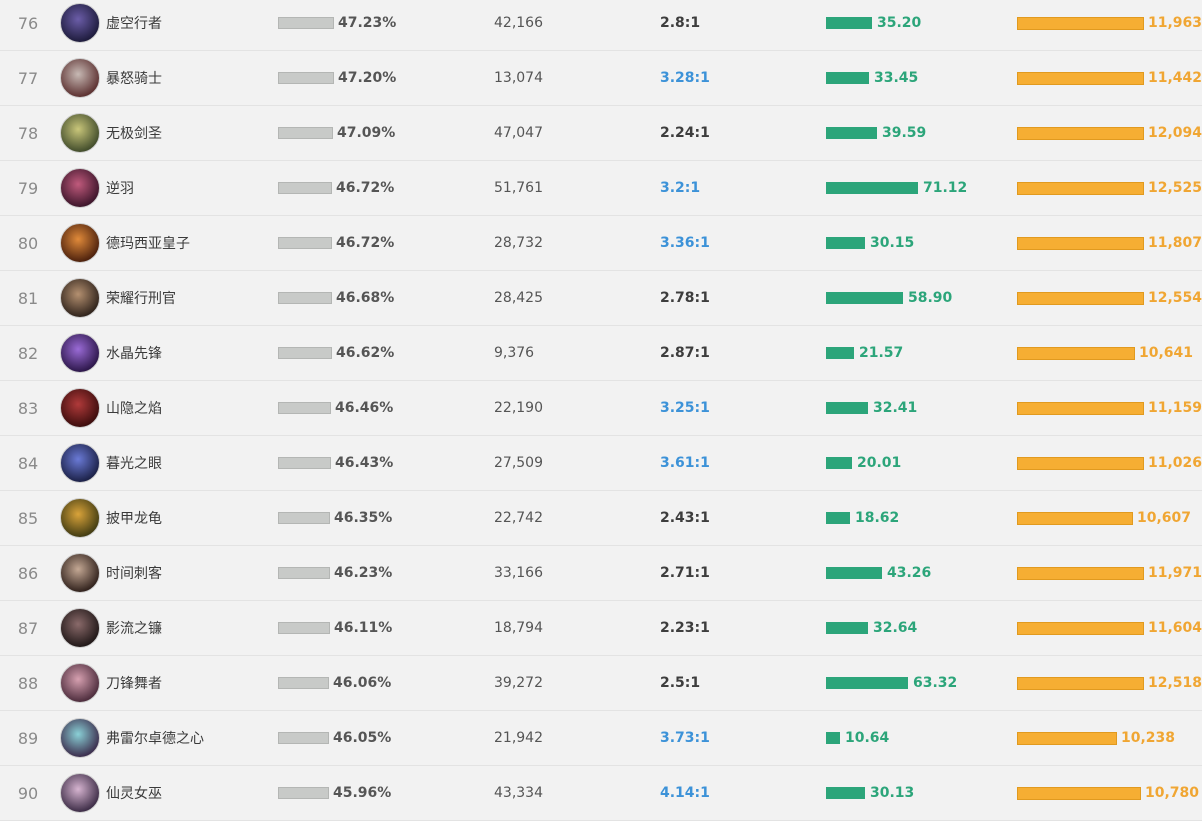 This screenshot has width=1202, height=821. I want to click on table-row: 78 无极剑圣 47.09% 47,047 2.24:1 39.59 12,094, so click(601, 133).